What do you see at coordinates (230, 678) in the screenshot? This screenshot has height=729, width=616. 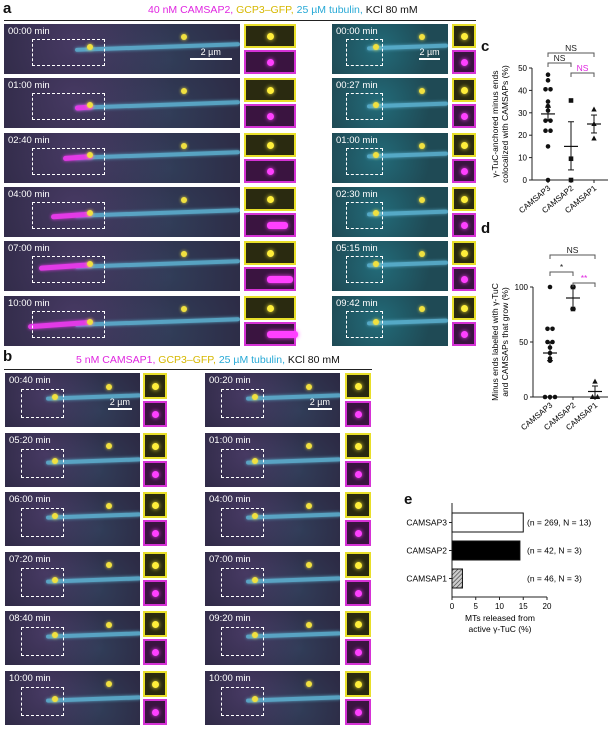 I see `timestamp: 10:00 min` at bounding box center [230, 678].